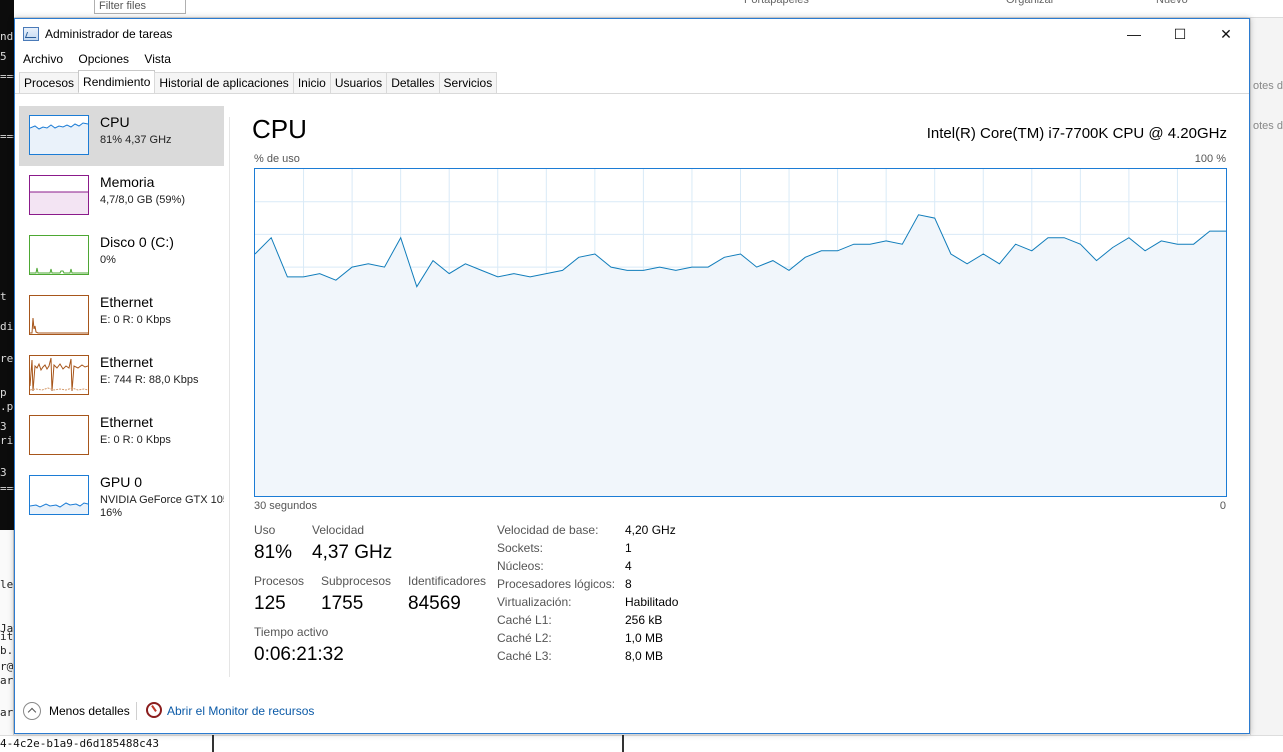  I want to click on axis-label-usage: % de uso, so click(277, 159).